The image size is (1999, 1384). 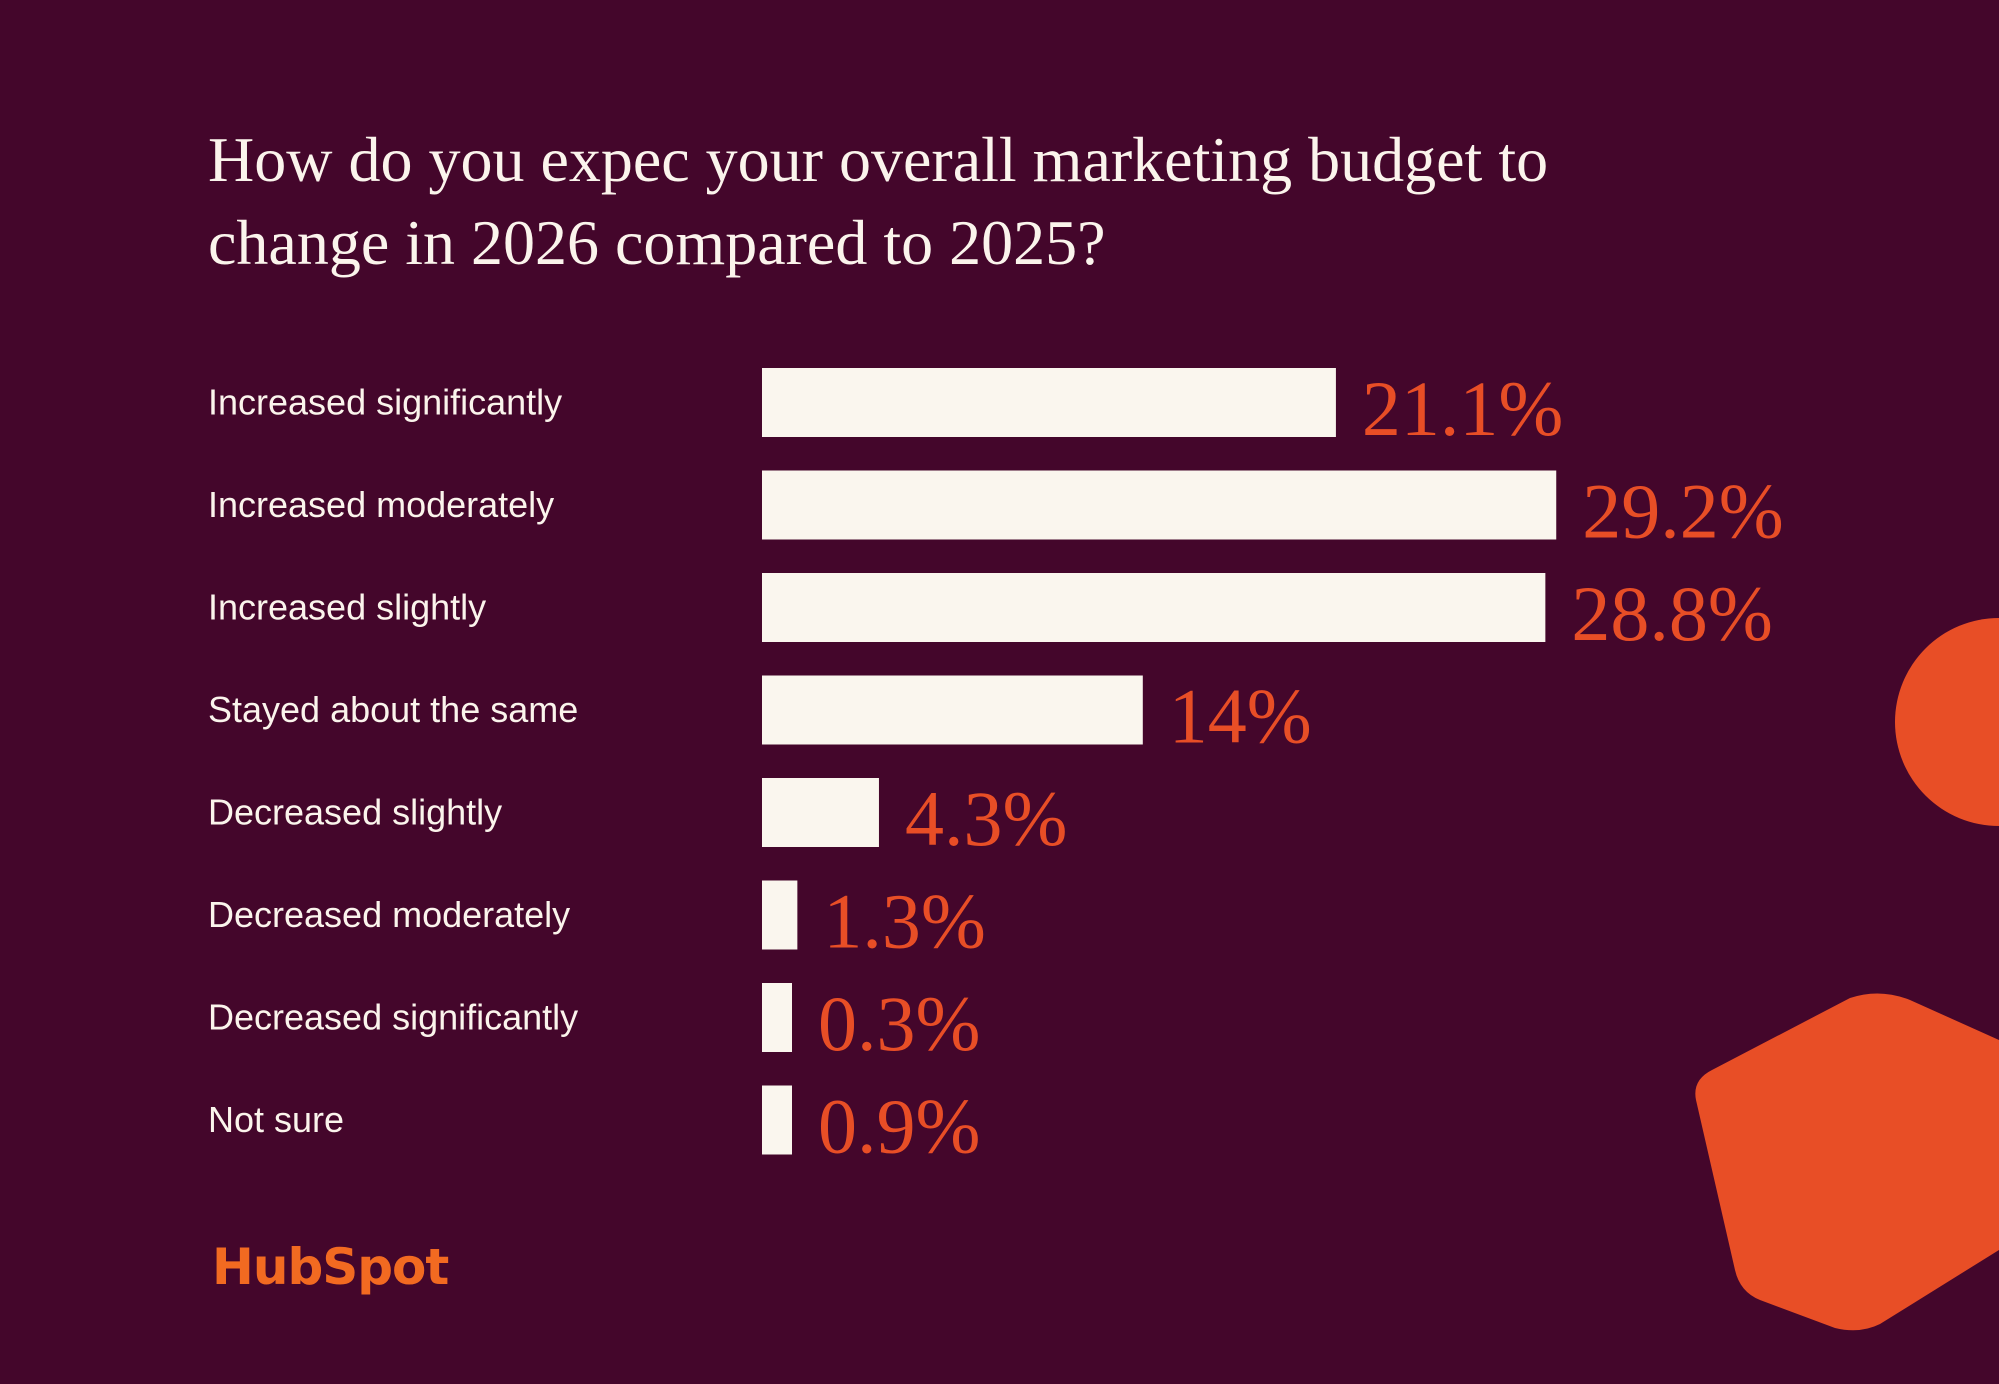 What do you see at coordinates (393, 709) in the screenshot?
I see `category-label: Stayed about the same` at bounding box center [393, 709].